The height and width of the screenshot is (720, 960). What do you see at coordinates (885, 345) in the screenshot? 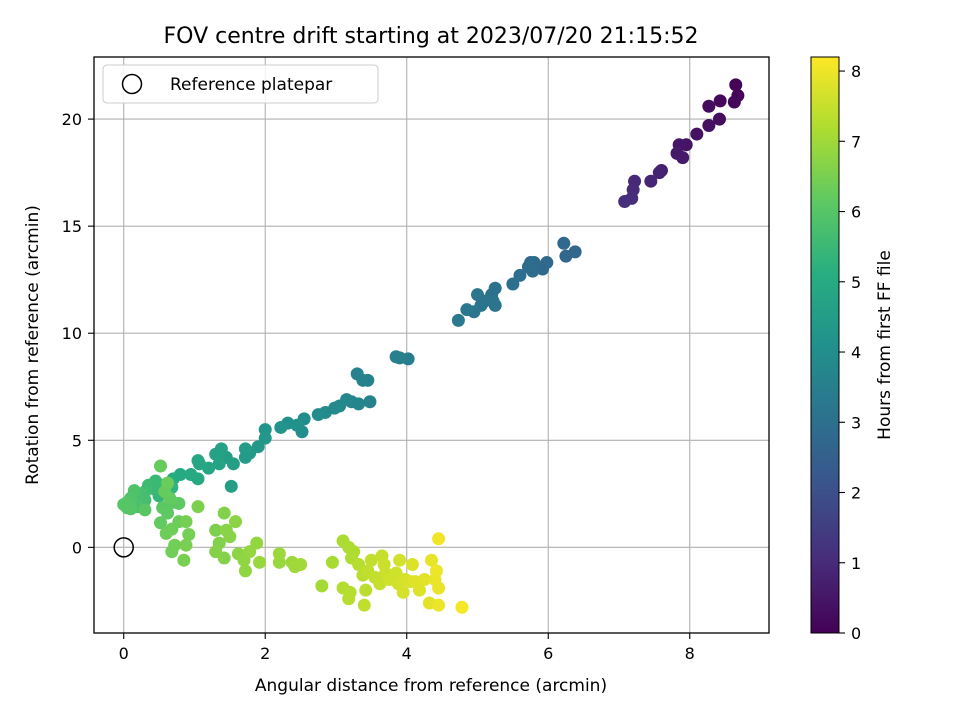
I see `colorbar-label: Hours from first FF file` at bounding box center [885, 345].